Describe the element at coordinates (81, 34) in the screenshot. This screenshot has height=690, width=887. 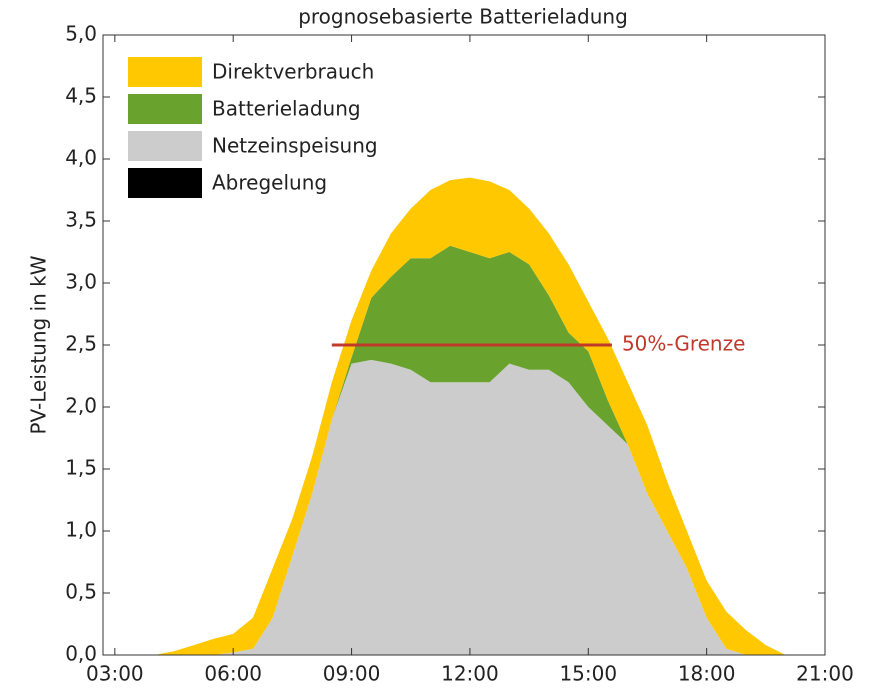
I see `y-tick-label: 5,0` at that location.